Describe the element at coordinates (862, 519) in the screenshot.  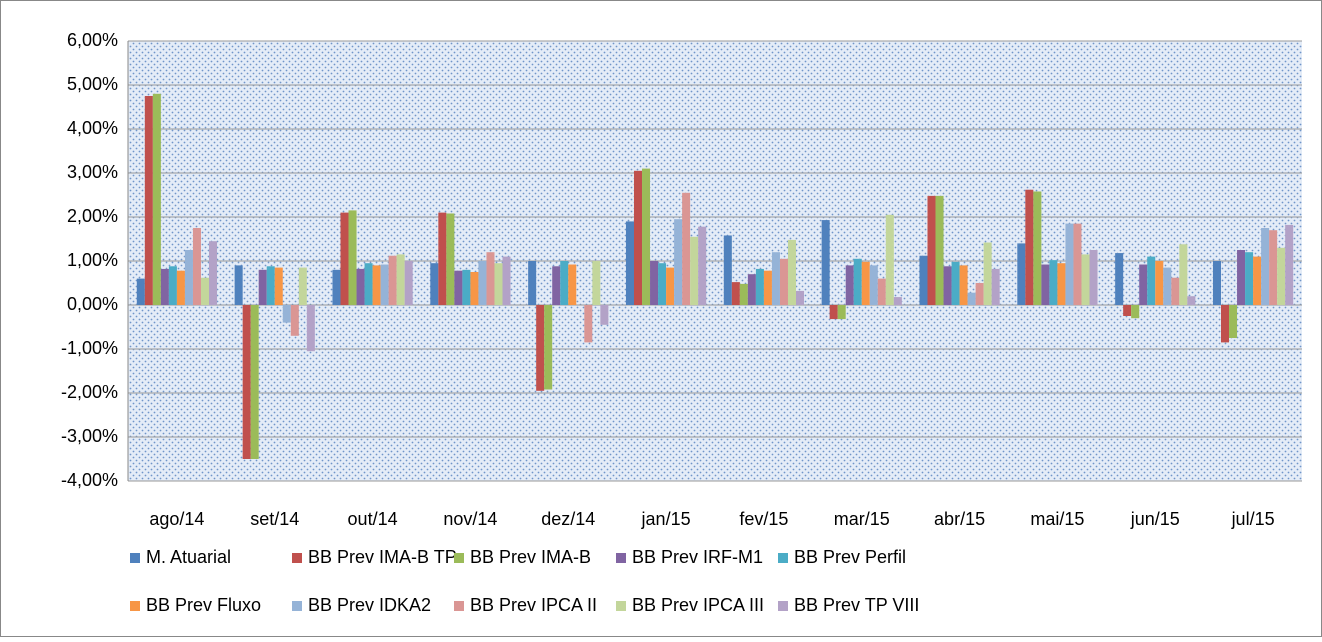
I see `x-tick-label: mar/15` at that location.